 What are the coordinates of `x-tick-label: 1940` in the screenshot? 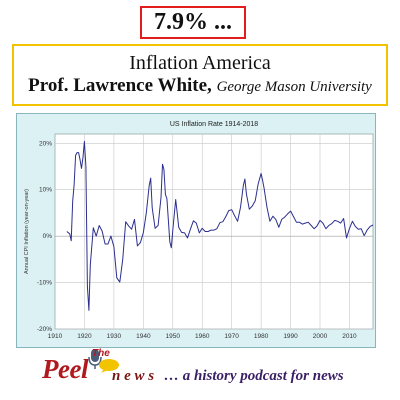 It's located at (143, 336).